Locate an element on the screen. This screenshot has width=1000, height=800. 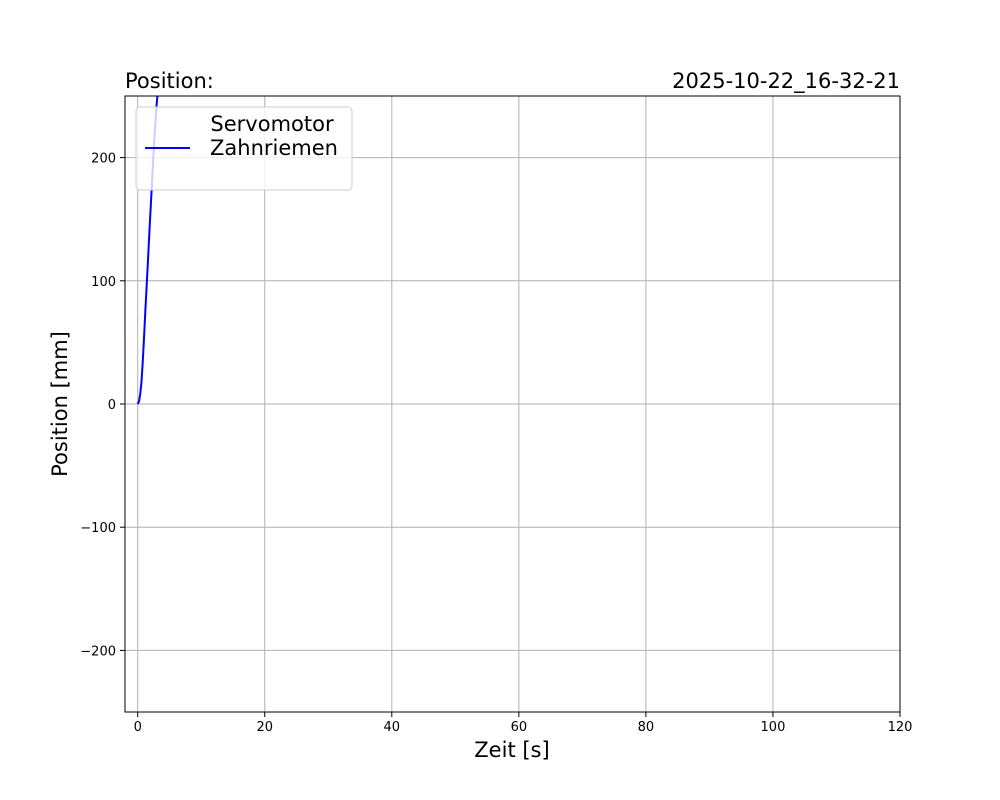
y-tick-label: 200 is located at coordinates (103, 159).